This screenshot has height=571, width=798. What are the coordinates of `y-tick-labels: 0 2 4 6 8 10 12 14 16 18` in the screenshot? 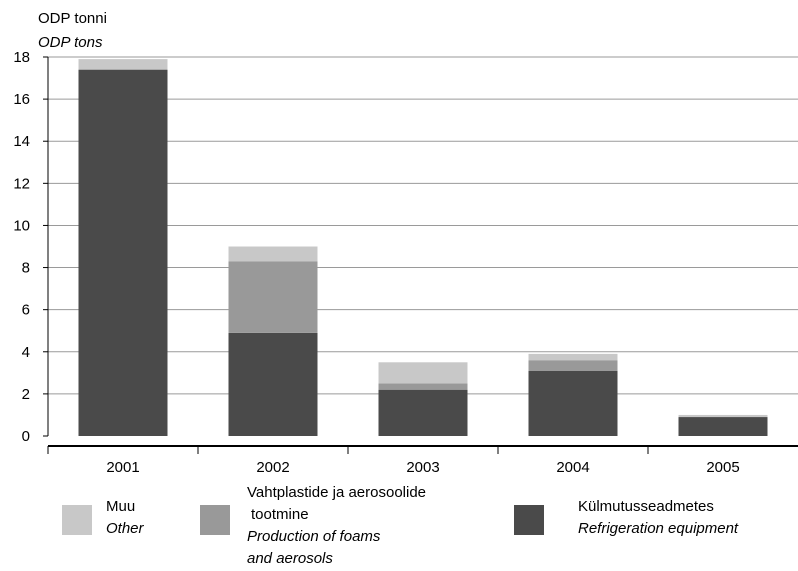 It's located at (21, 247).